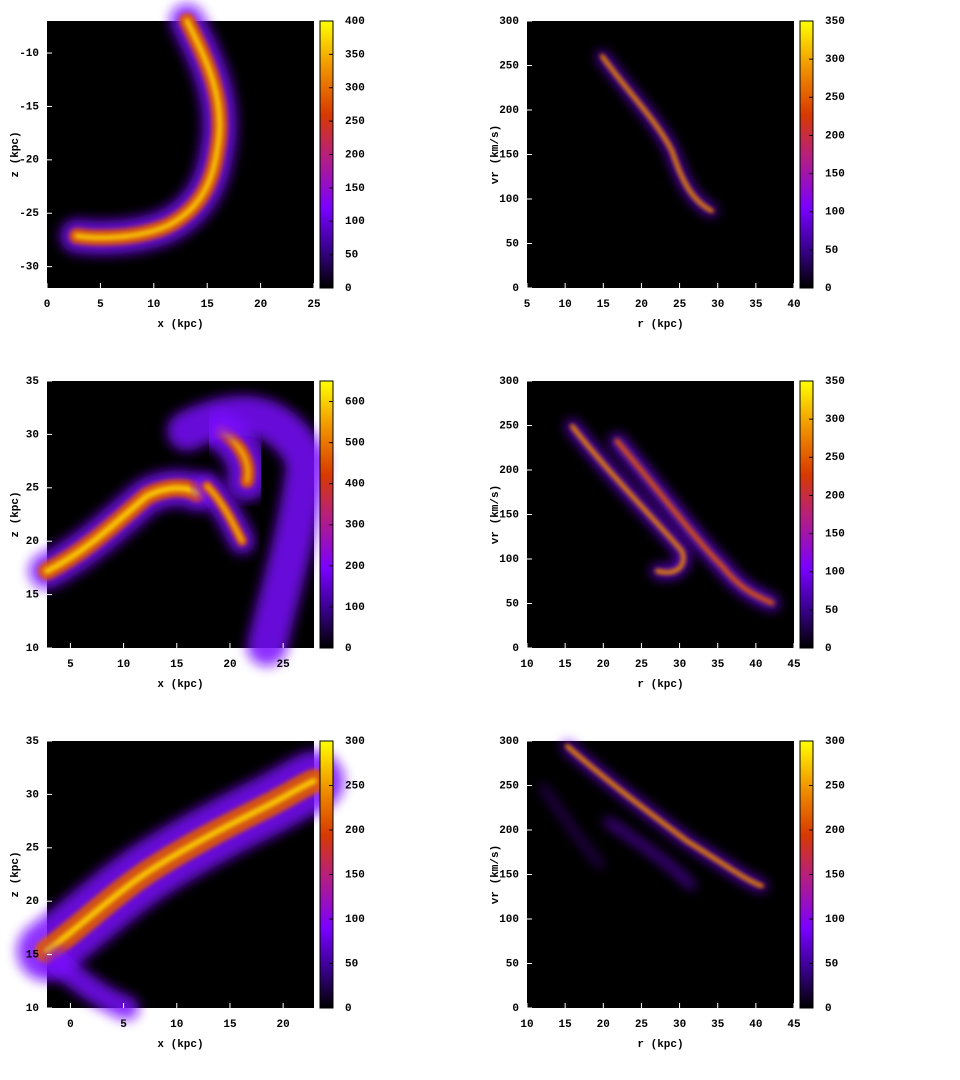 This screenshot has width=960, height=1080. Describe the element at coordinates (29, 107) in the screenshot. I see `y-tick-label: -15` at that location.